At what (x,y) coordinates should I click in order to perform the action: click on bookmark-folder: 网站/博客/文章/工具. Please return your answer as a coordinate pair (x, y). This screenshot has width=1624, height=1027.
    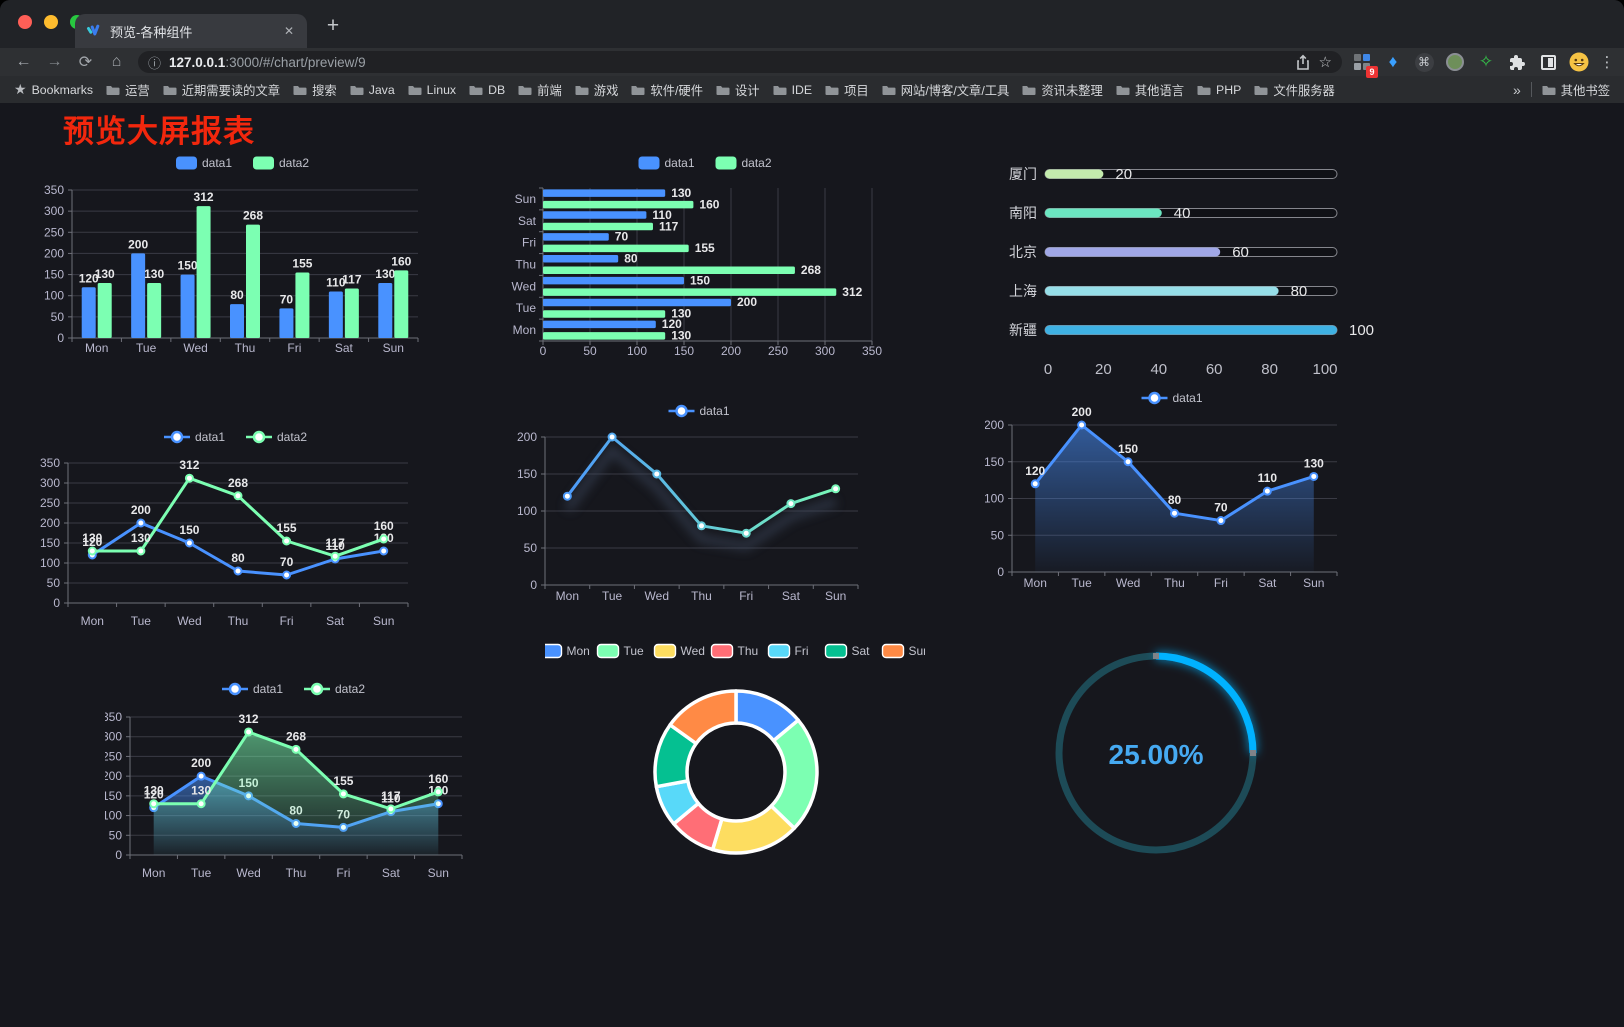
    Looking at the image, I should click on (945, 90).